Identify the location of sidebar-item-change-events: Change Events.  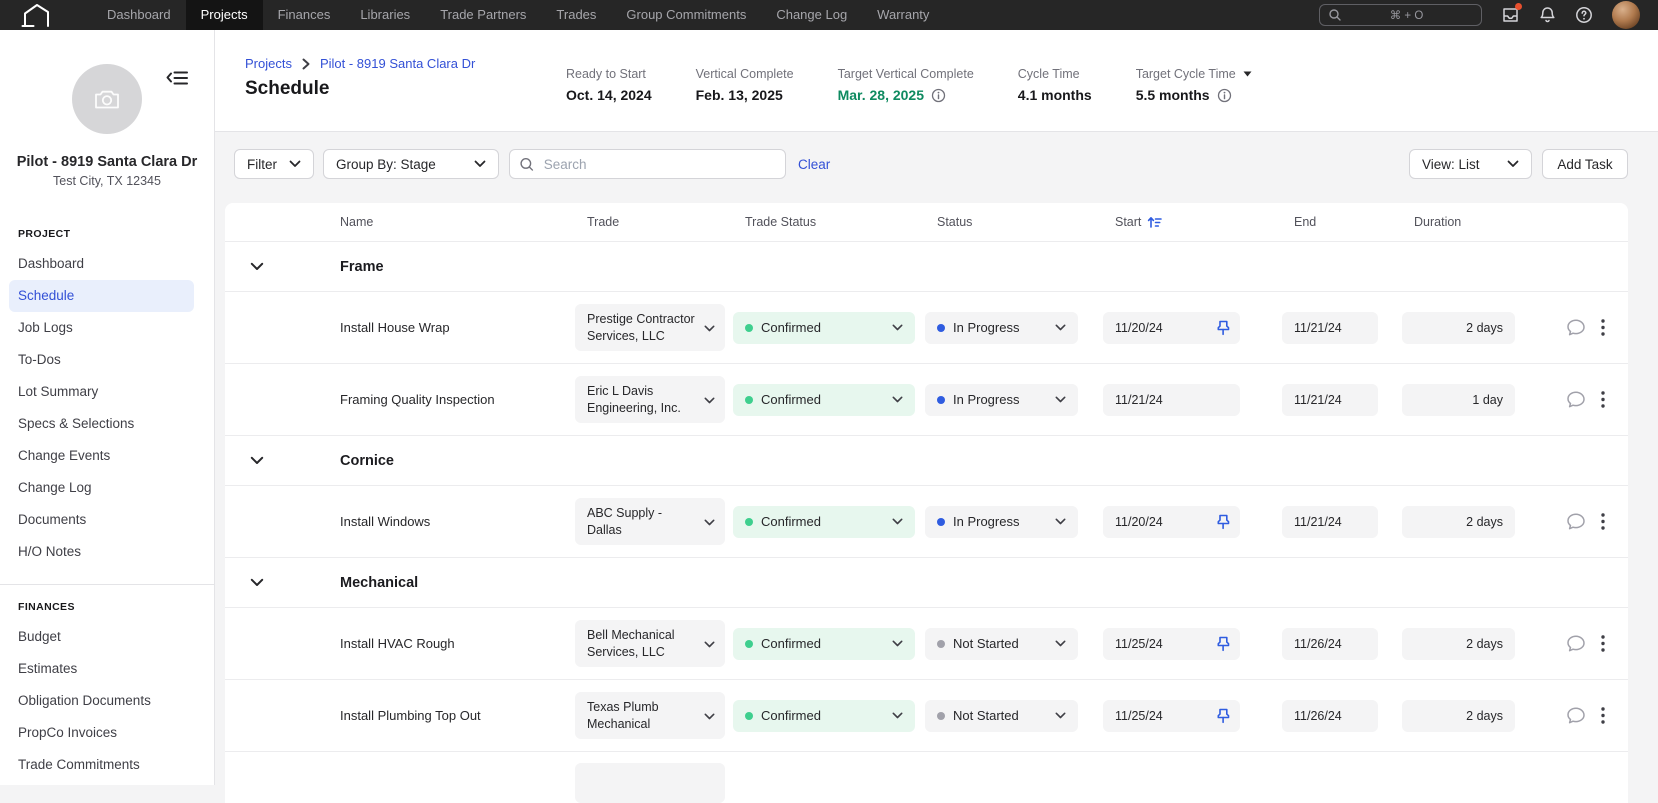
(101, 456).